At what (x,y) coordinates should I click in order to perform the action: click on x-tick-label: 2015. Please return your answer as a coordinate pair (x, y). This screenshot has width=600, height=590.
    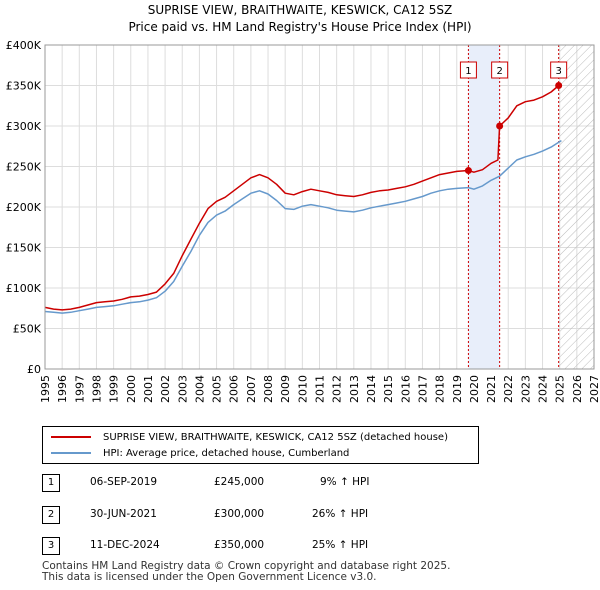
    Looking at the image, I should click on (388, 389).